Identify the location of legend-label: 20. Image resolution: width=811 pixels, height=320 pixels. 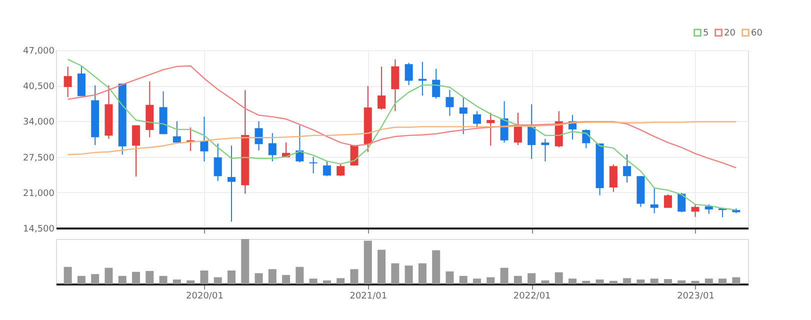
(730, 33).